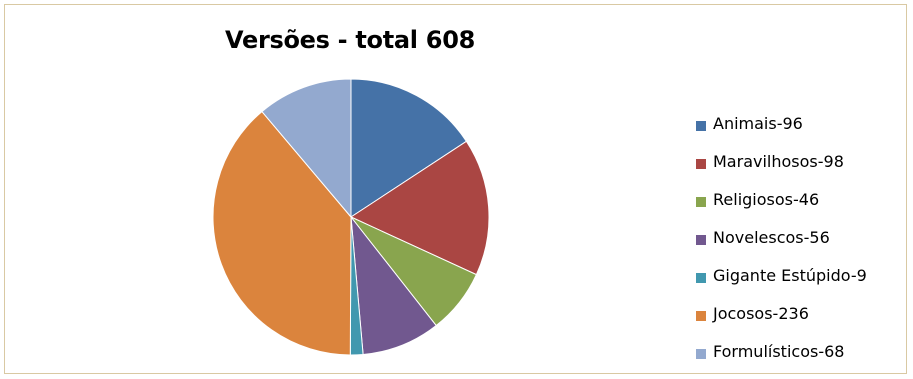 This screenshot has height=379, width=913. Describe the element at coordinates (409, 148) in the screenshot. I see `pie-slice-animais` at that location.